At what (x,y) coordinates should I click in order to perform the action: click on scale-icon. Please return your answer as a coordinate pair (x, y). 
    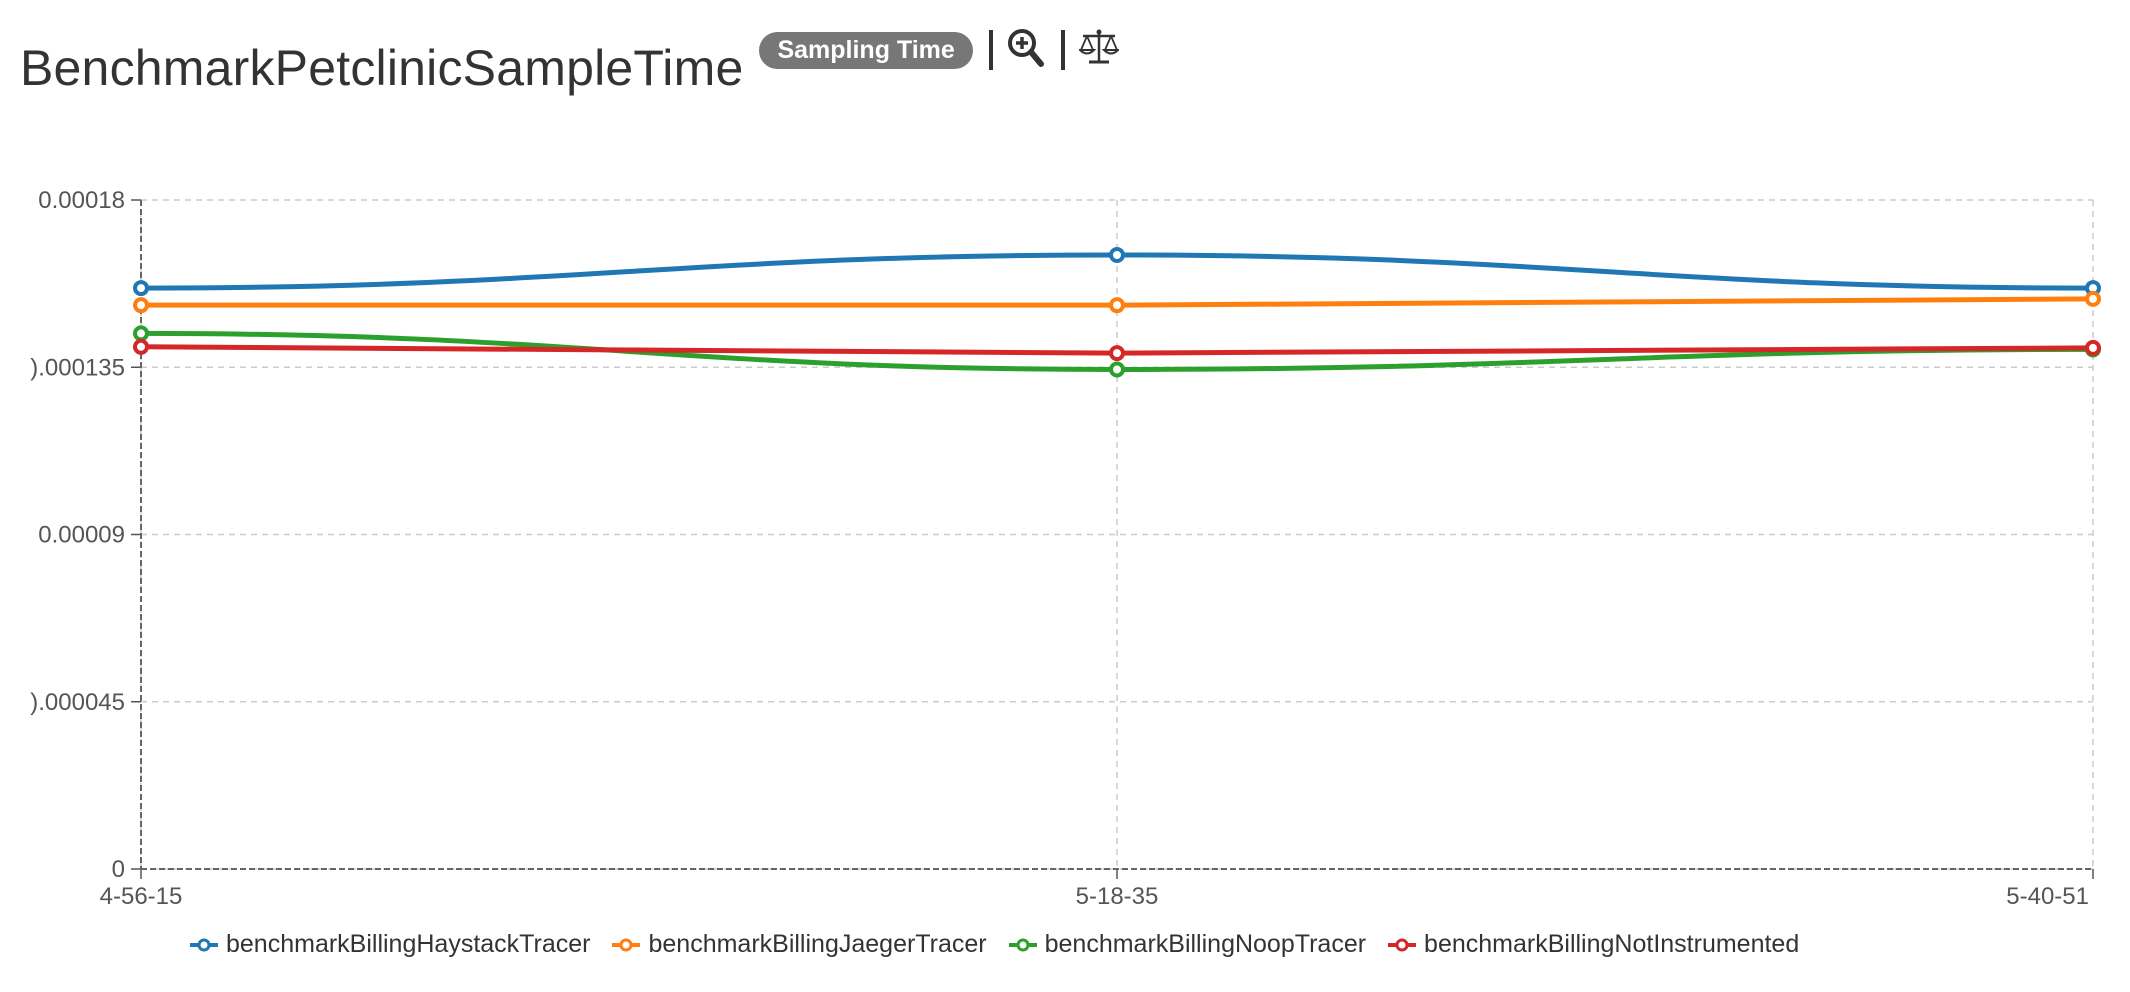
    Looking at the image, I should click on (1099, 49).